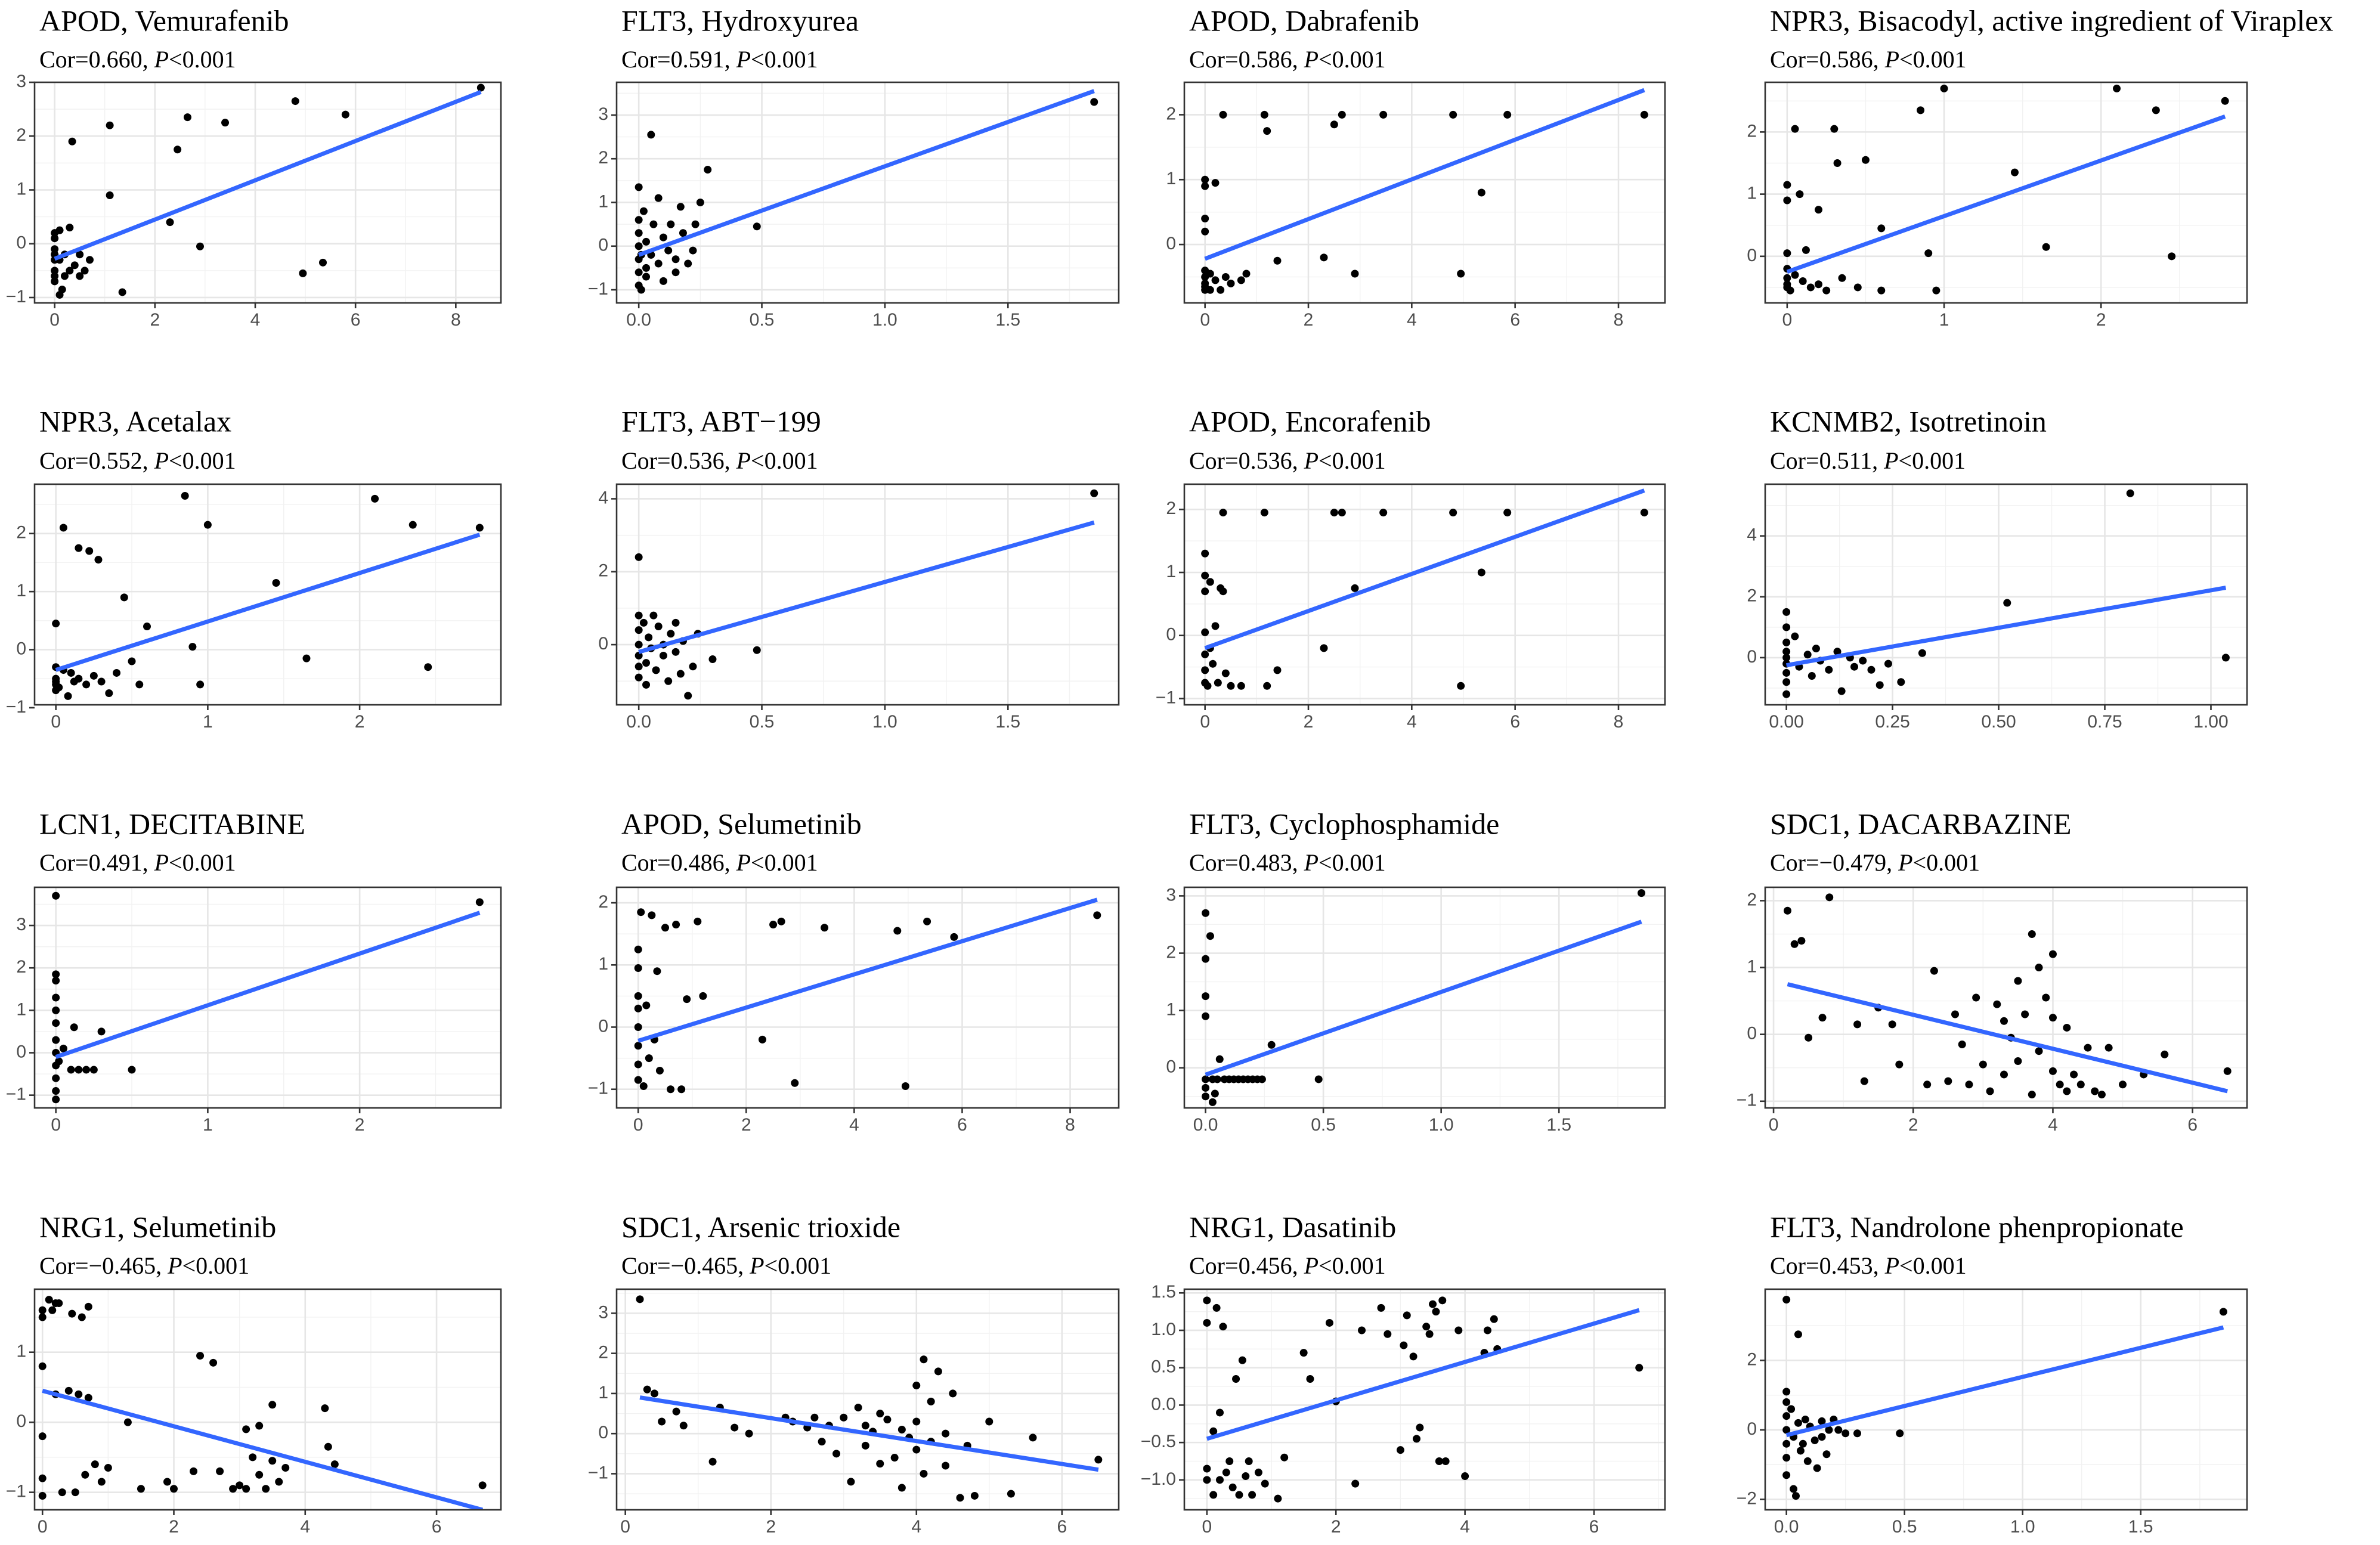 This screenshot has width=2380, height=1545. Describe the element at coordinates (603, 902) in the screenshot. I see `y-tick-label: 2` at that location.